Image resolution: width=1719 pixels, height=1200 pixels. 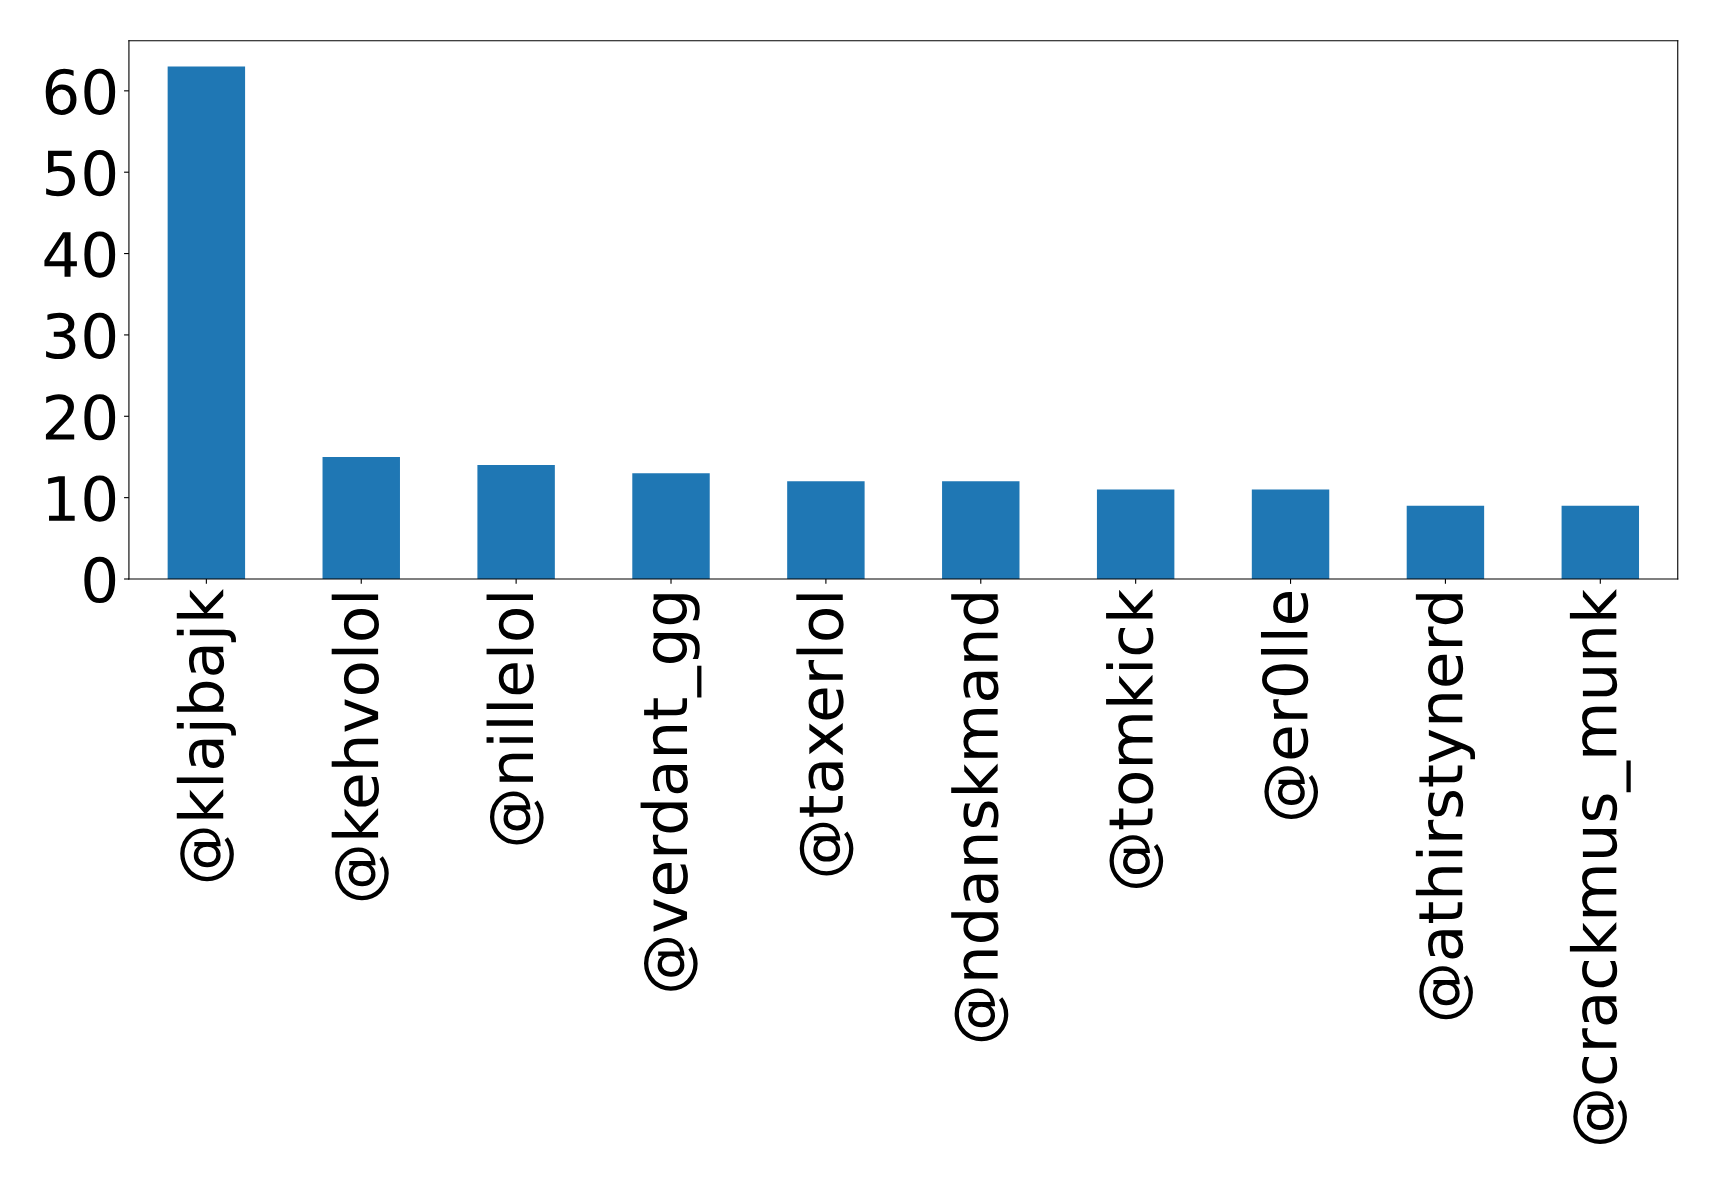 What do you see at coordinates (671, 792) in the screenshot?
I see `x-tick-label: @verdant_gg` at bounding box center [671, 792].